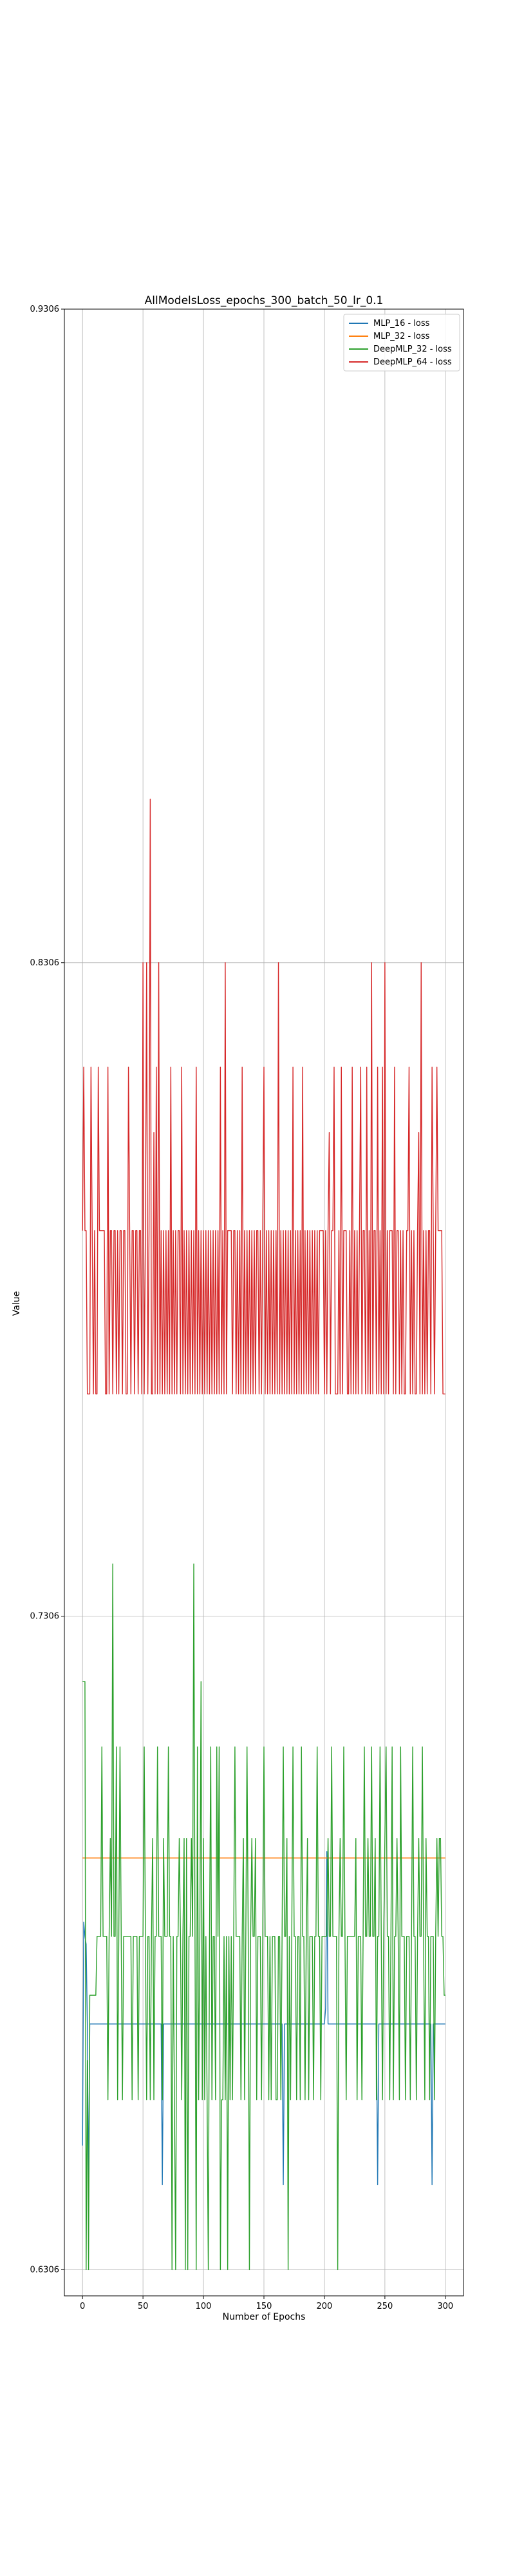  What do you see at coordinates (47, 1290) in the screenshot?
I see `y-axis: 0.6306 0.7306 0.8306 0.9306` at bounding box center [47, 1290].